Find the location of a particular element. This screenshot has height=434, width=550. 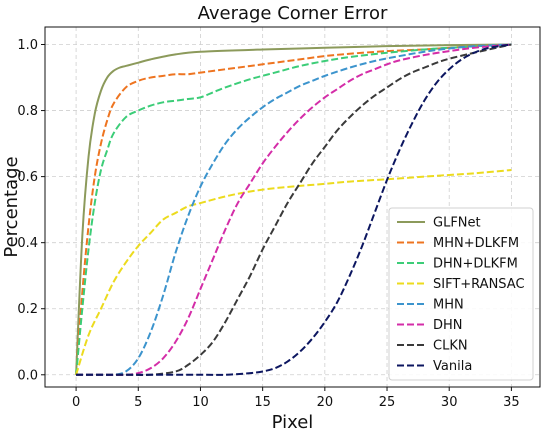

y-tick-label: 1.0 is located at coordinates (27, 45).